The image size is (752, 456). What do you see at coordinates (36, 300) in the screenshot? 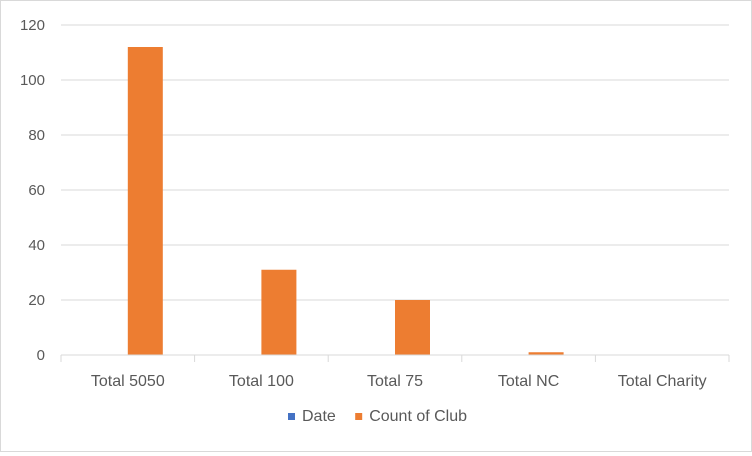
I see `y-tick-label: 20` at bounding box center [36, 300].